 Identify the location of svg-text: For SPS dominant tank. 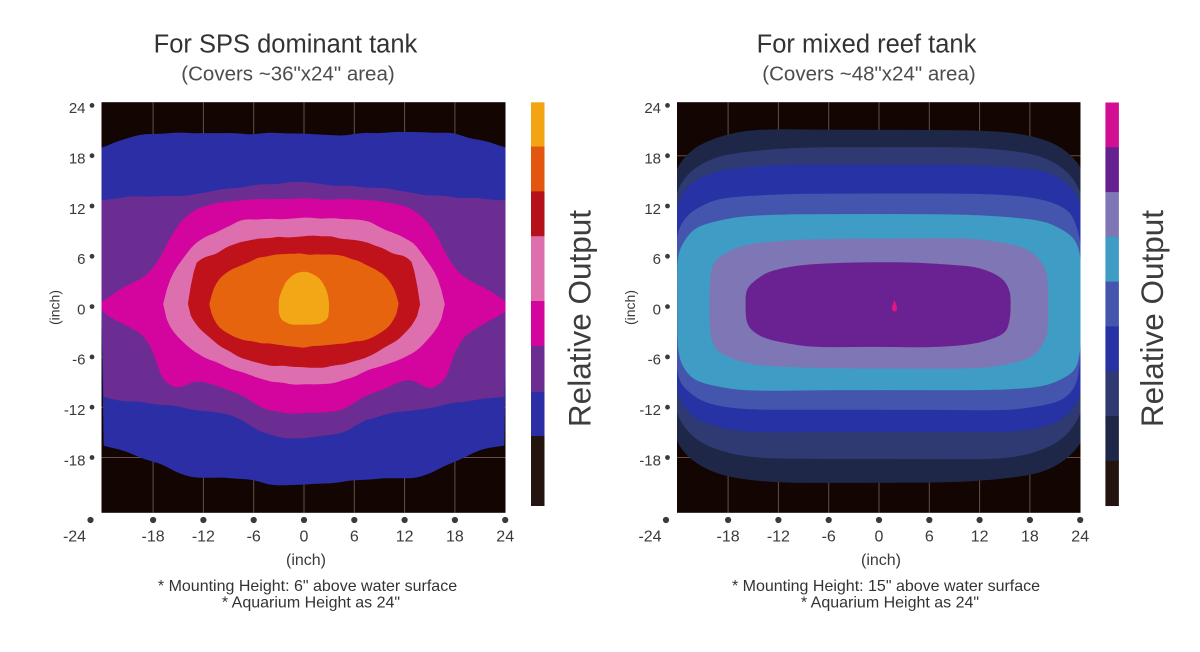
(286, 45).